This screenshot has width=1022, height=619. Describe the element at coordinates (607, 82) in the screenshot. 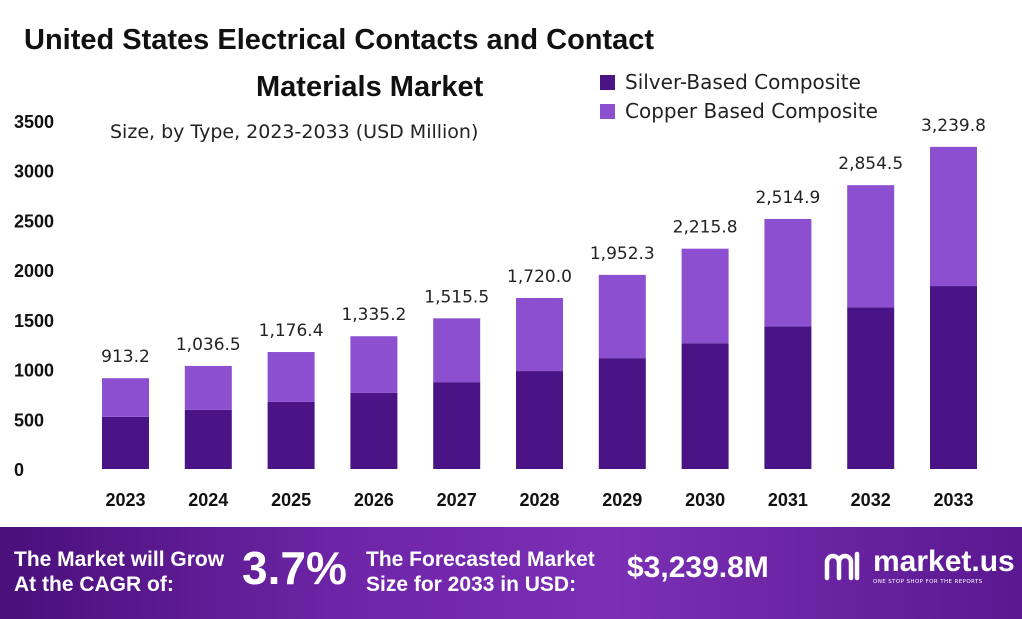

I see `legend-swatch-silver` at that location.